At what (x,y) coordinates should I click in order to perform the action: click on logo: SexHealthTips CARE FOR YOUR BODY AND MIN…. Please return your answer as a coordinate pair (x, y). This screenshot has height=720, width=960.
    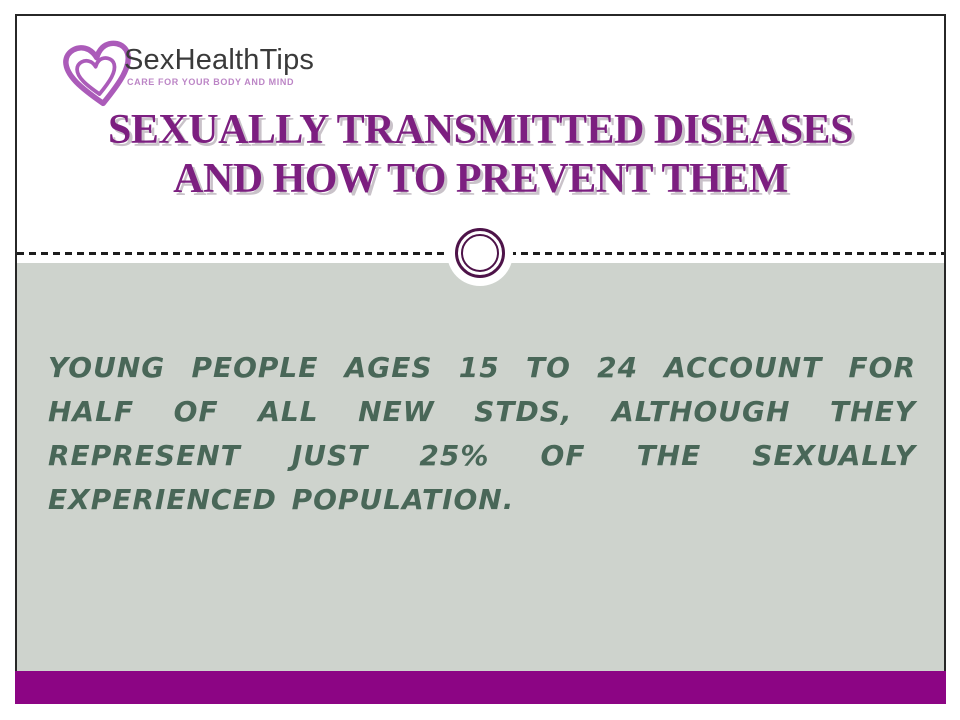
    Looking at the image, I should click on (217, 71).